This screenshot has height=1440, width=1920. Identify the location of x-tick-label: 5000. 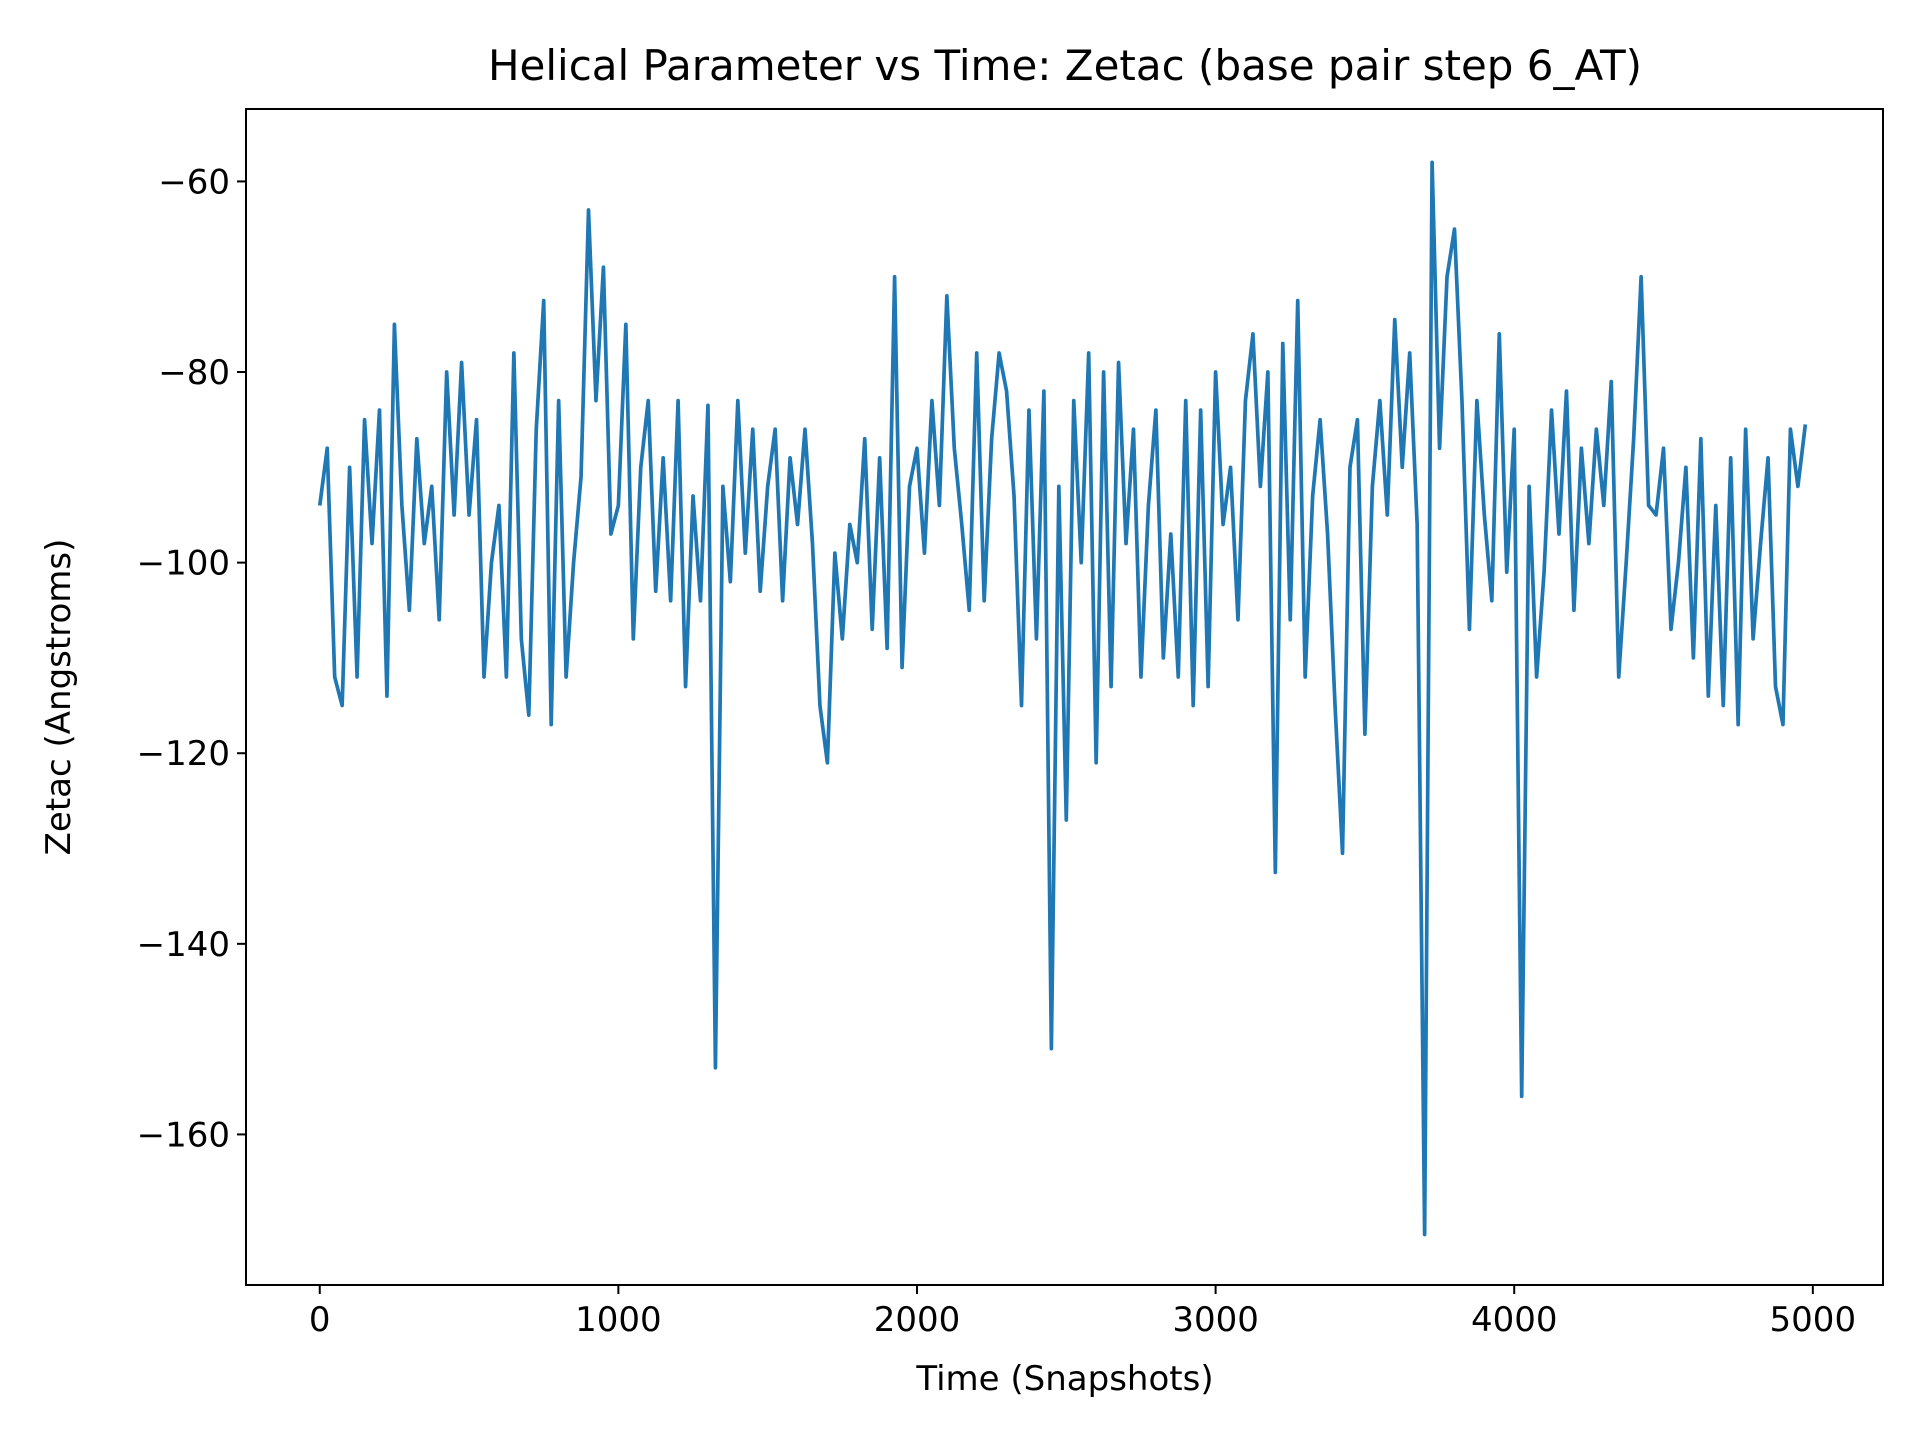
(1813, 1320).